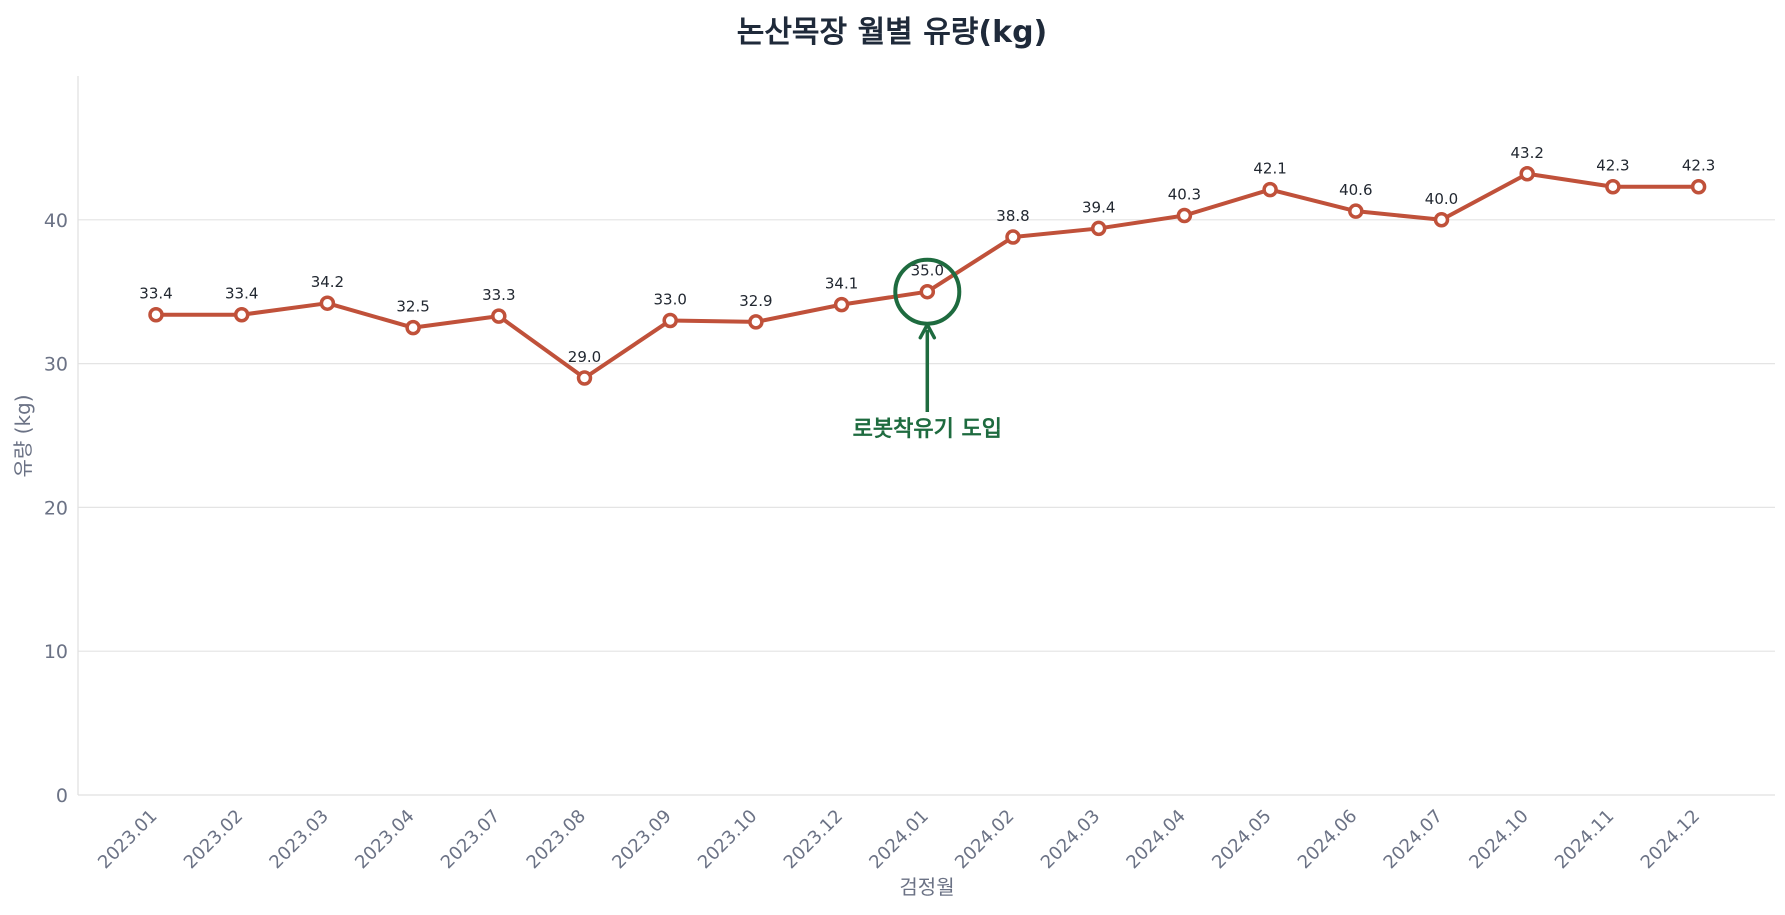 Image resolution: width=1785 pixels, height=915 pixels. I want to click on data-label: 34.2, so click(327, 282).